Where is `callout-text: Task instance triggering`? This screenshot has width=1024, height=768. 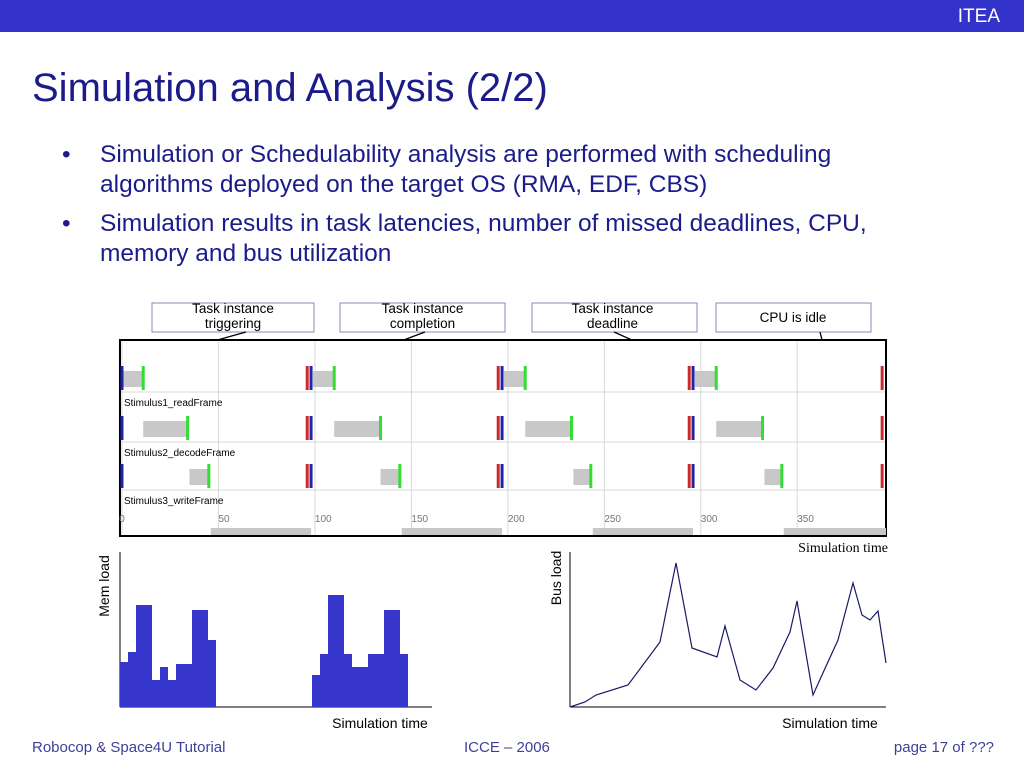
callout-text: Task instance triggering is located at coordinates (233, 316).